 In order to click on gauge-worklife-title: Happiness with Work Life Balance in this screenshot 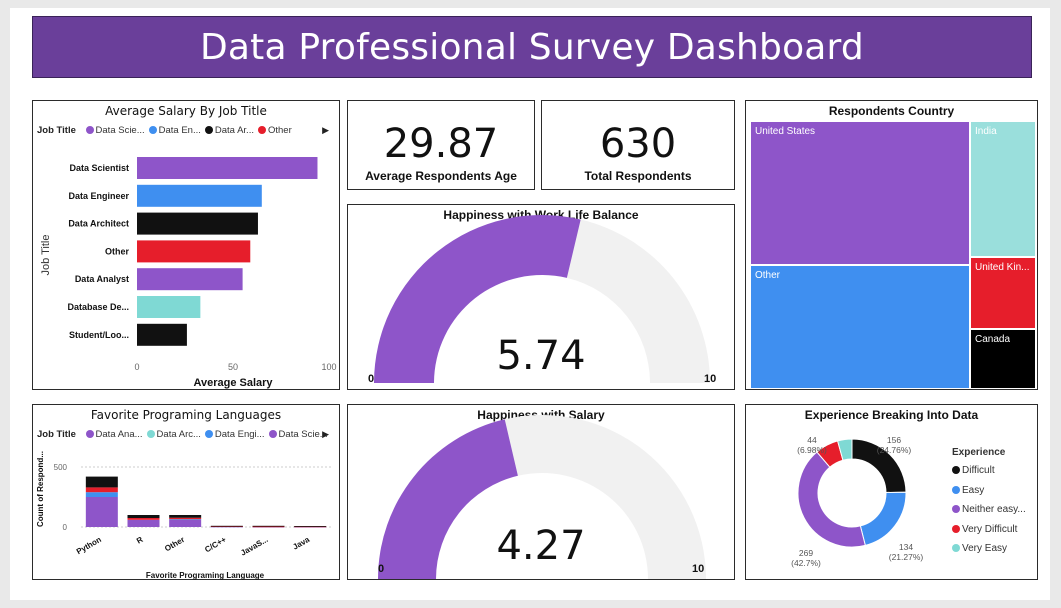, I will do `click(541, 215)`.